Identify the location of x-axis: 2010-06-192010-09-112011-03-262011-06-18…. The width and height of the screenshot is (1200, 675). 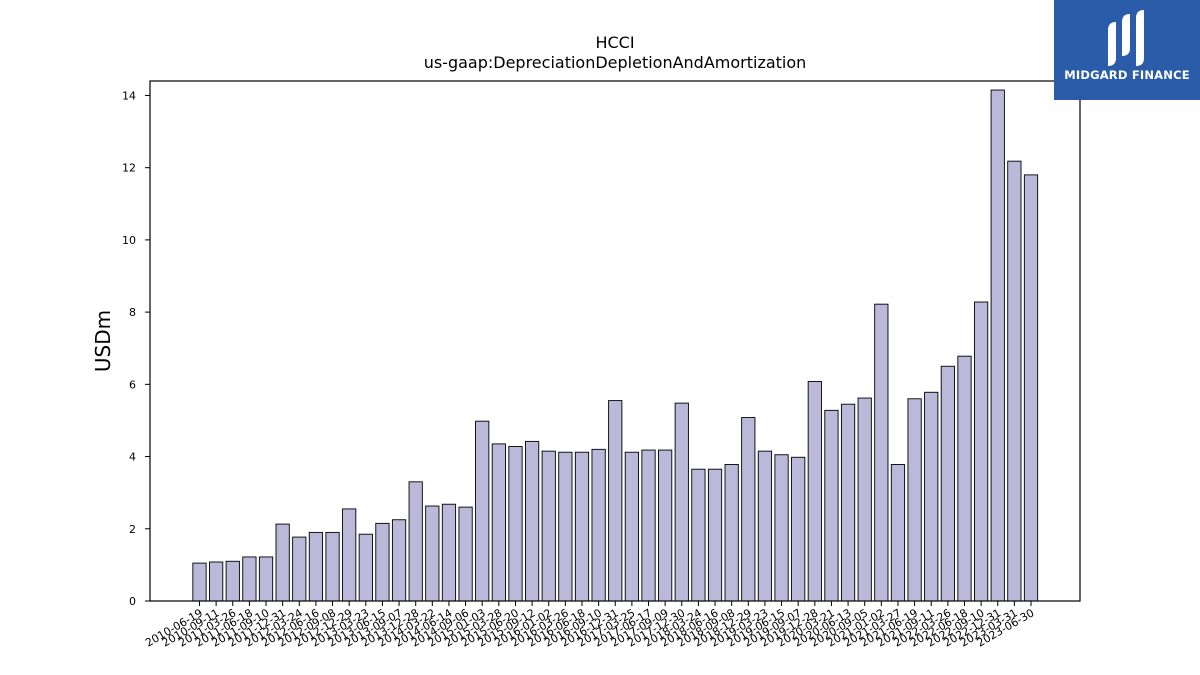
(590, 625).